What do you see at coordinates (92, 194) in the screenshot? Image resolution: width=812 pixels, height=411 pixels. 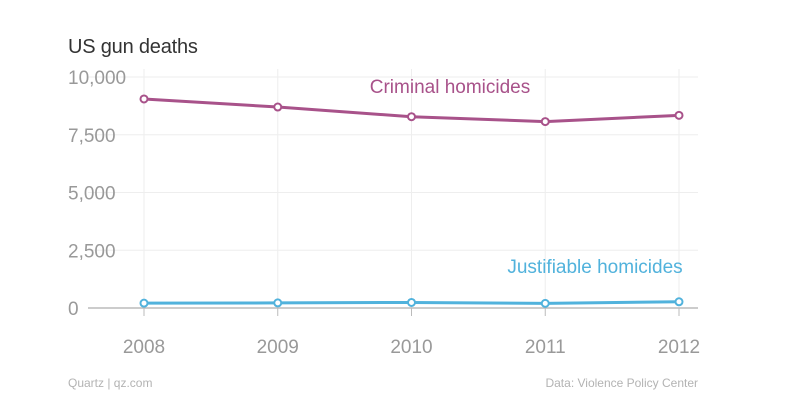 I see `y-tick-label: 5,000` at bounding box center [92, 194].